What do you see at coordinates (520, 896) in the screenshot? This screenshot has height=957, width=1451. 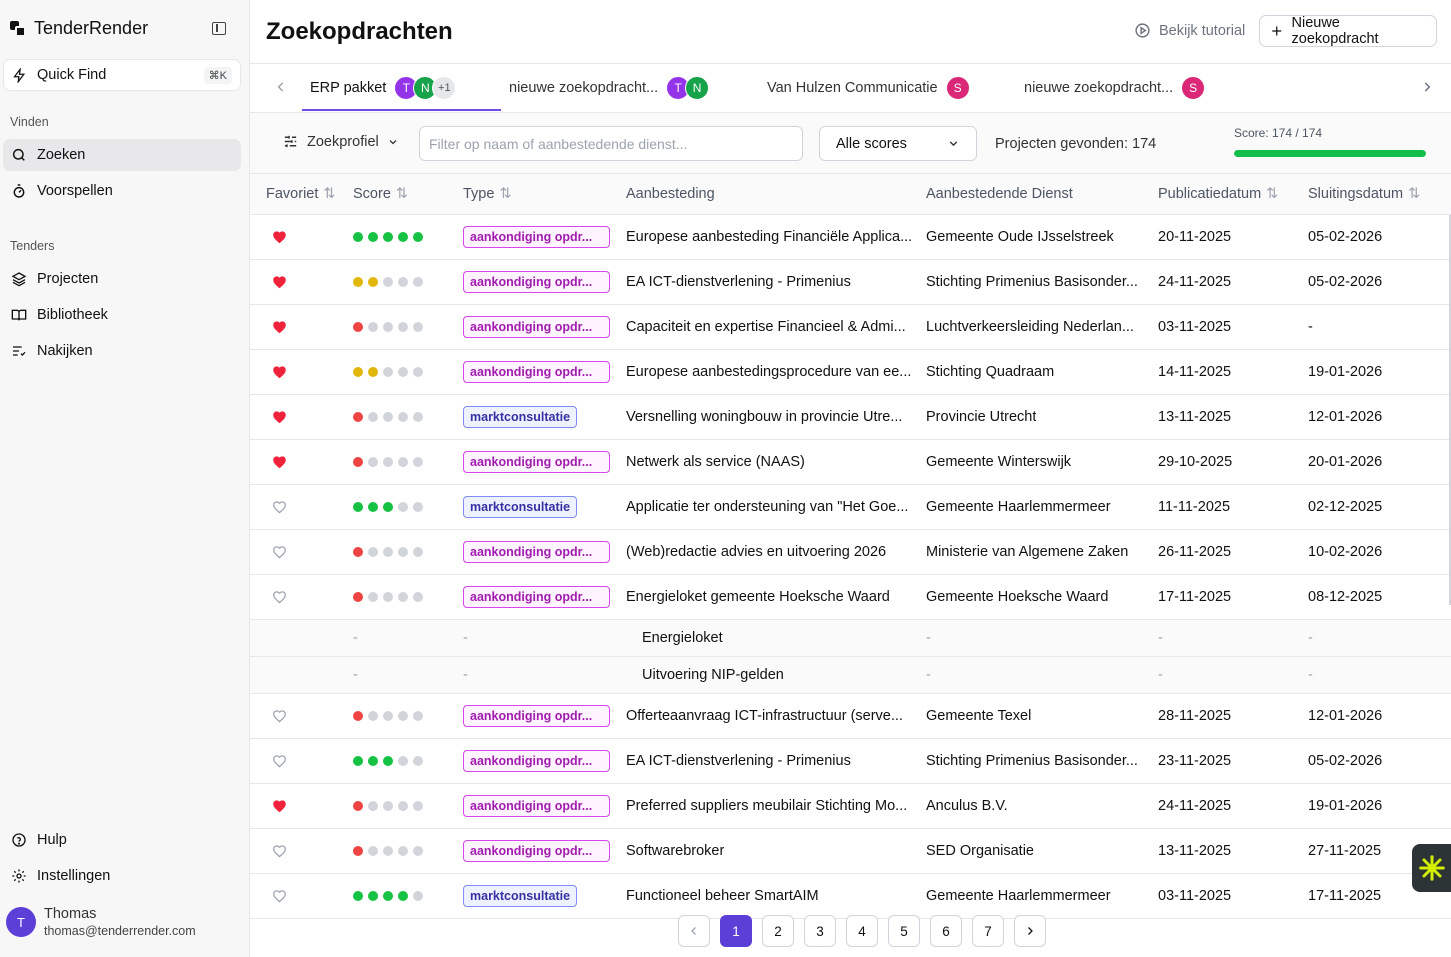 I see `type-cell: marktconsultatie` at bounding box center [520, 896].